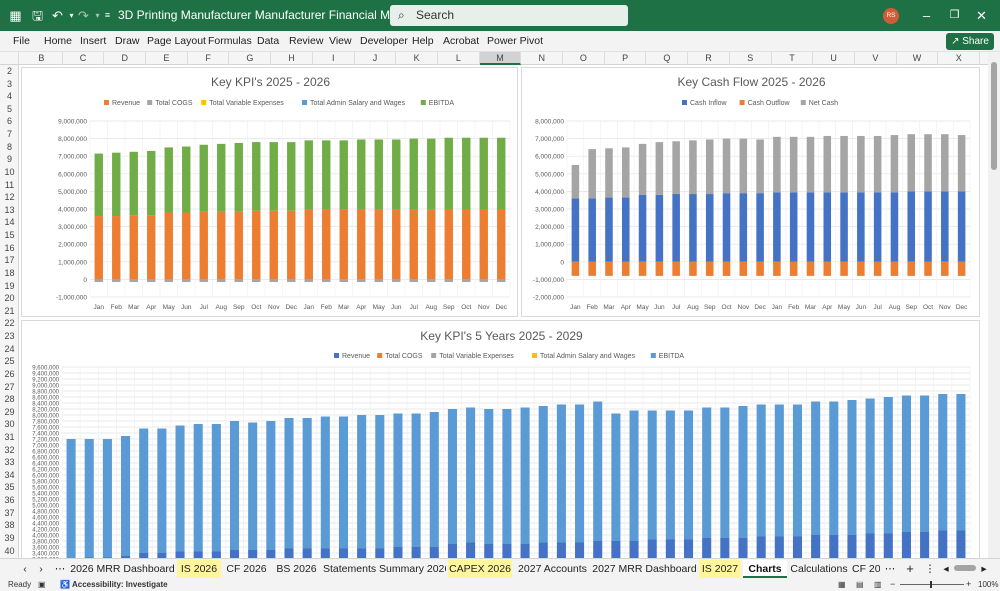  I want to click on select-all-corner, so click(9, 58).